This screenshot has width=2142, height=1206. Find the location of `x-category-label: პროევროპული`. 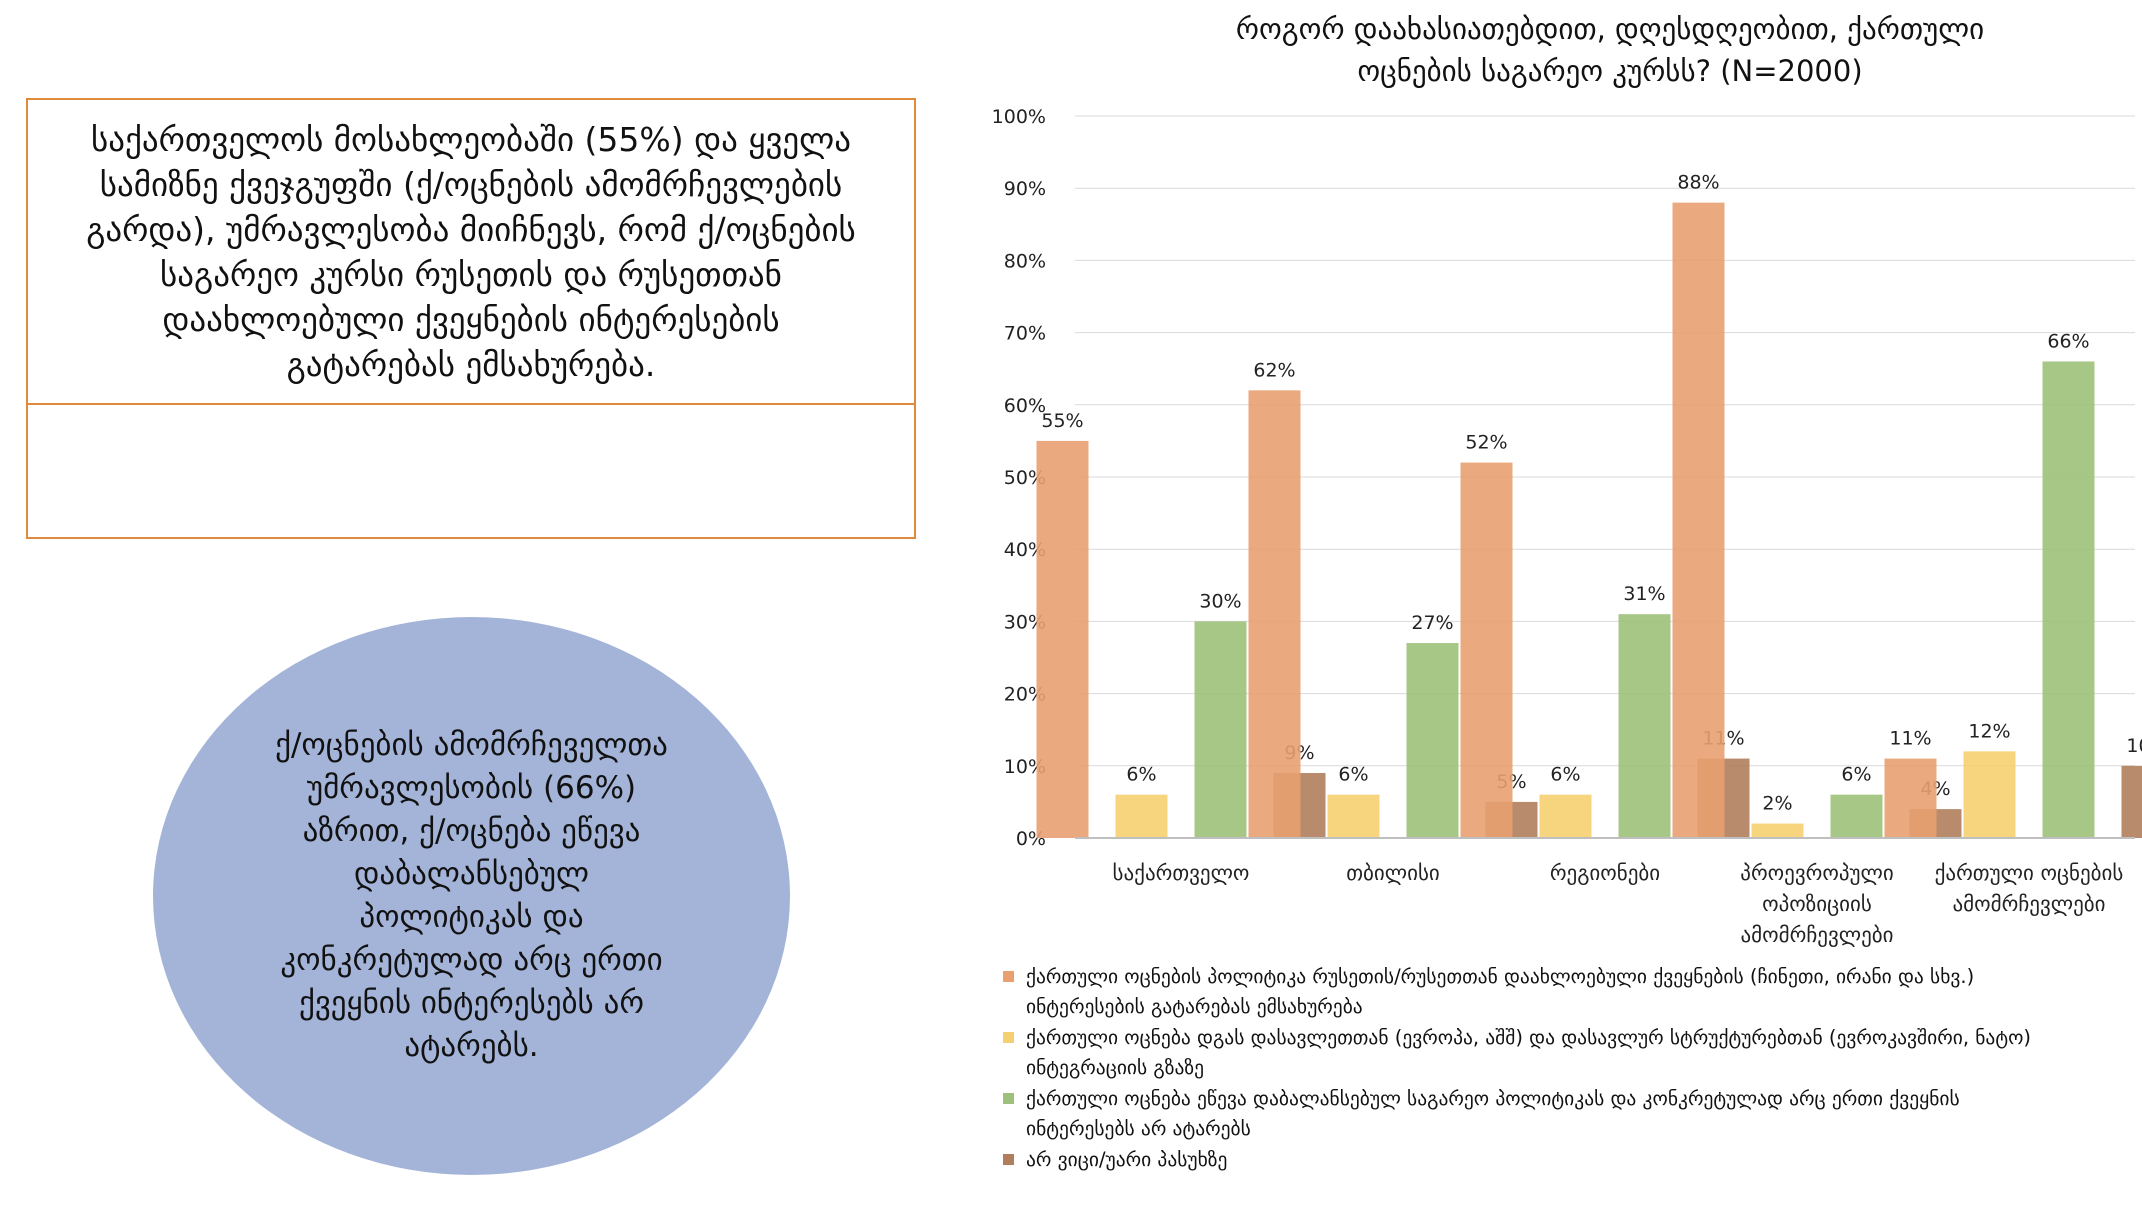

x-category-label: პროევროპული is located at coordinates (1816, 873).